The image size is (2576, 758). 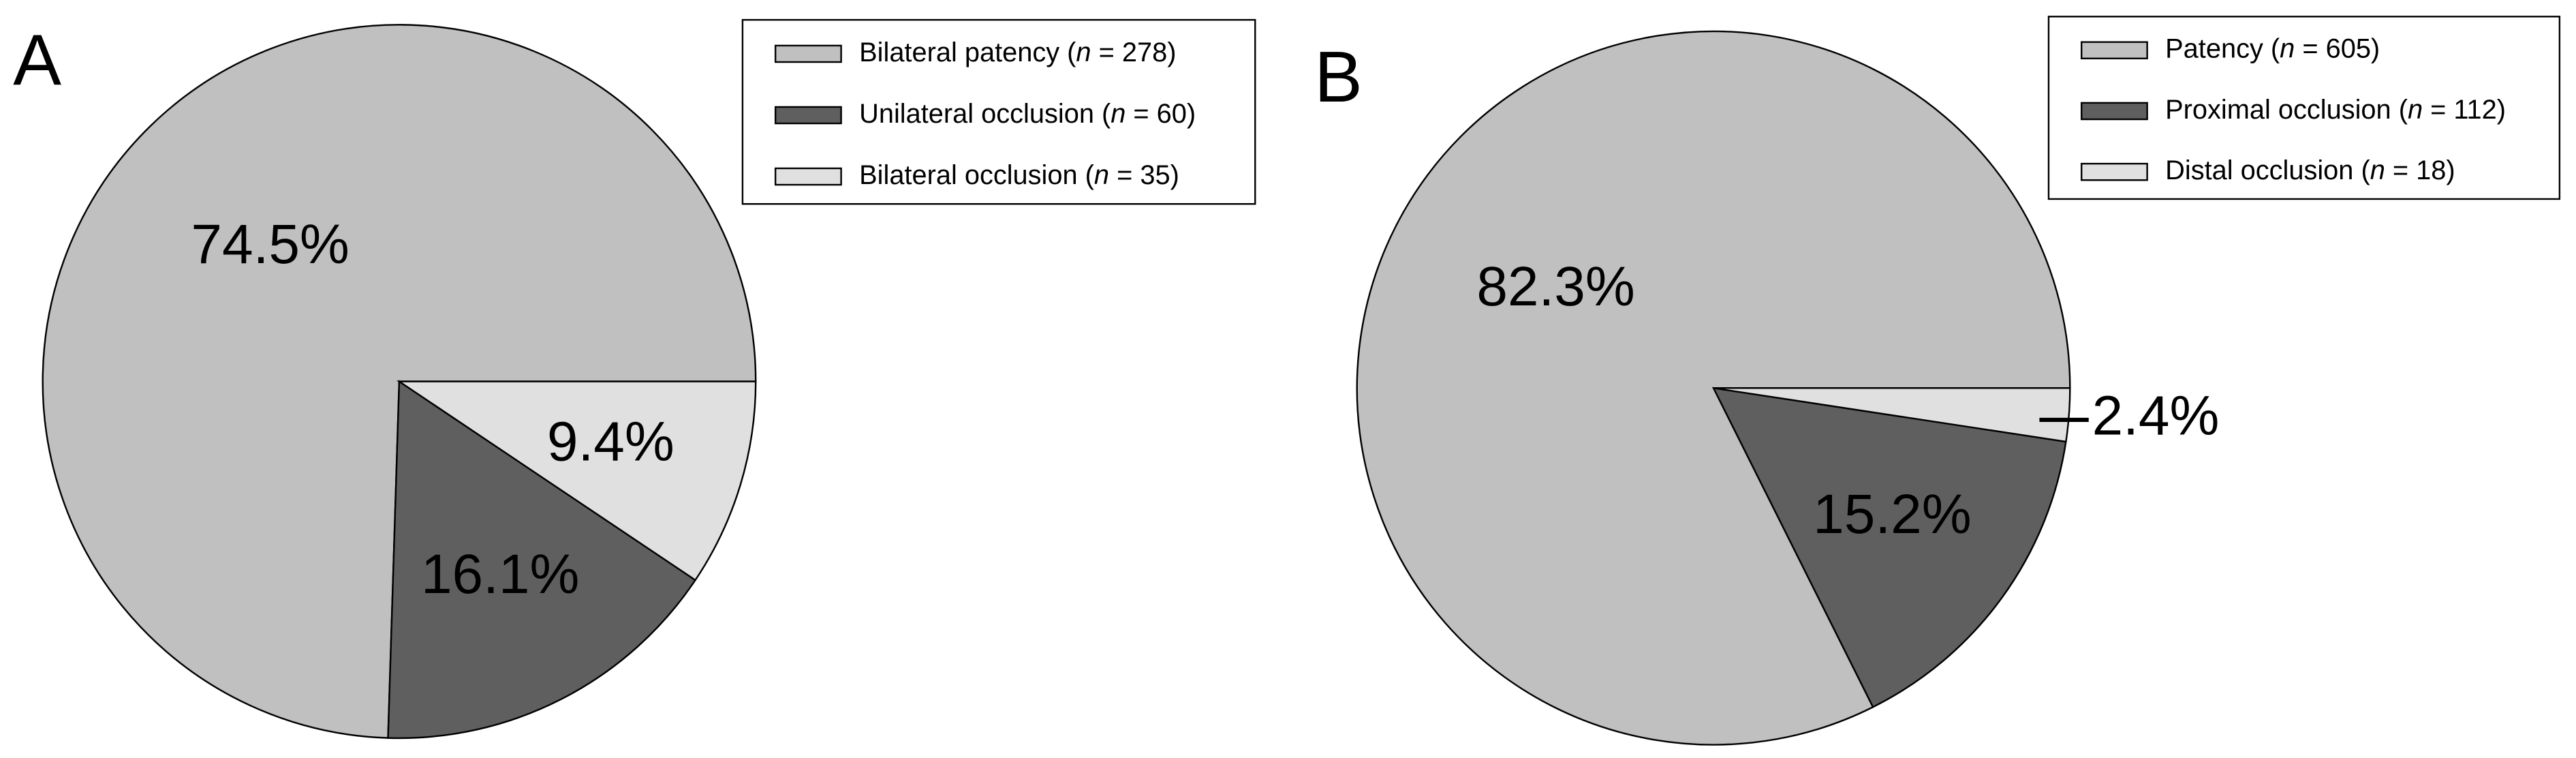 I want to click on legend-label: Proximal occlusion (n = 112), so click(x=2335, y=109).